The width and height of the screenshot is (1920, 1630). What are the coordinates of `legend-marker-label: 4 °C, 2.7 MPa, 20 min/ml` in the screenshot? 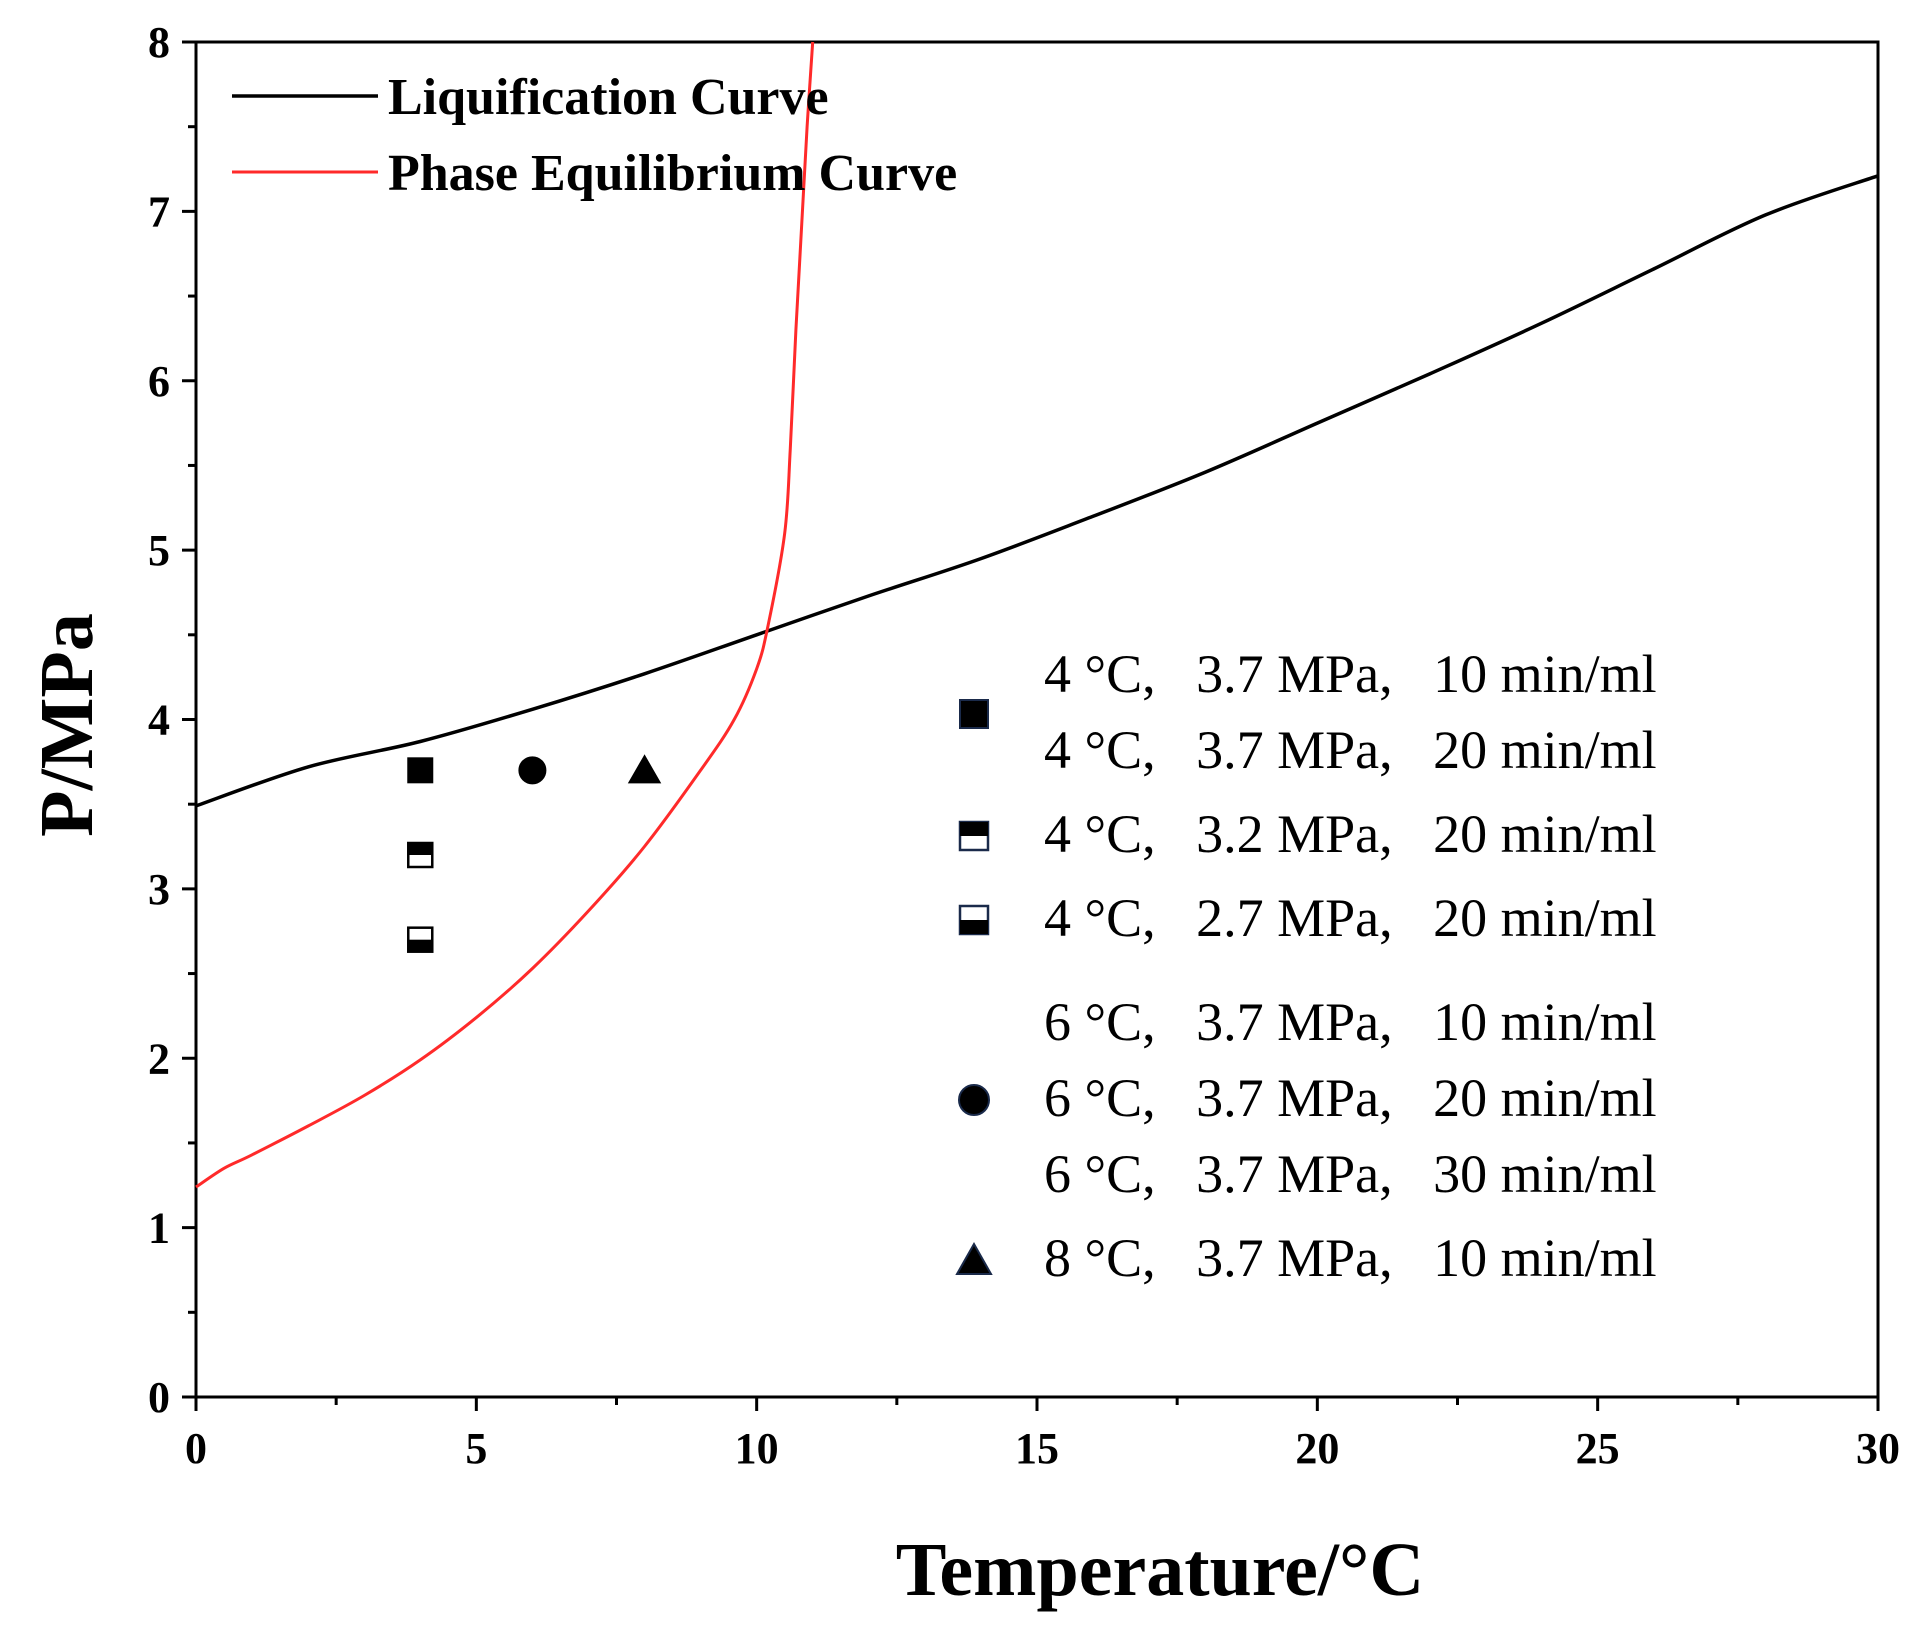 It's located at (1350, 918).